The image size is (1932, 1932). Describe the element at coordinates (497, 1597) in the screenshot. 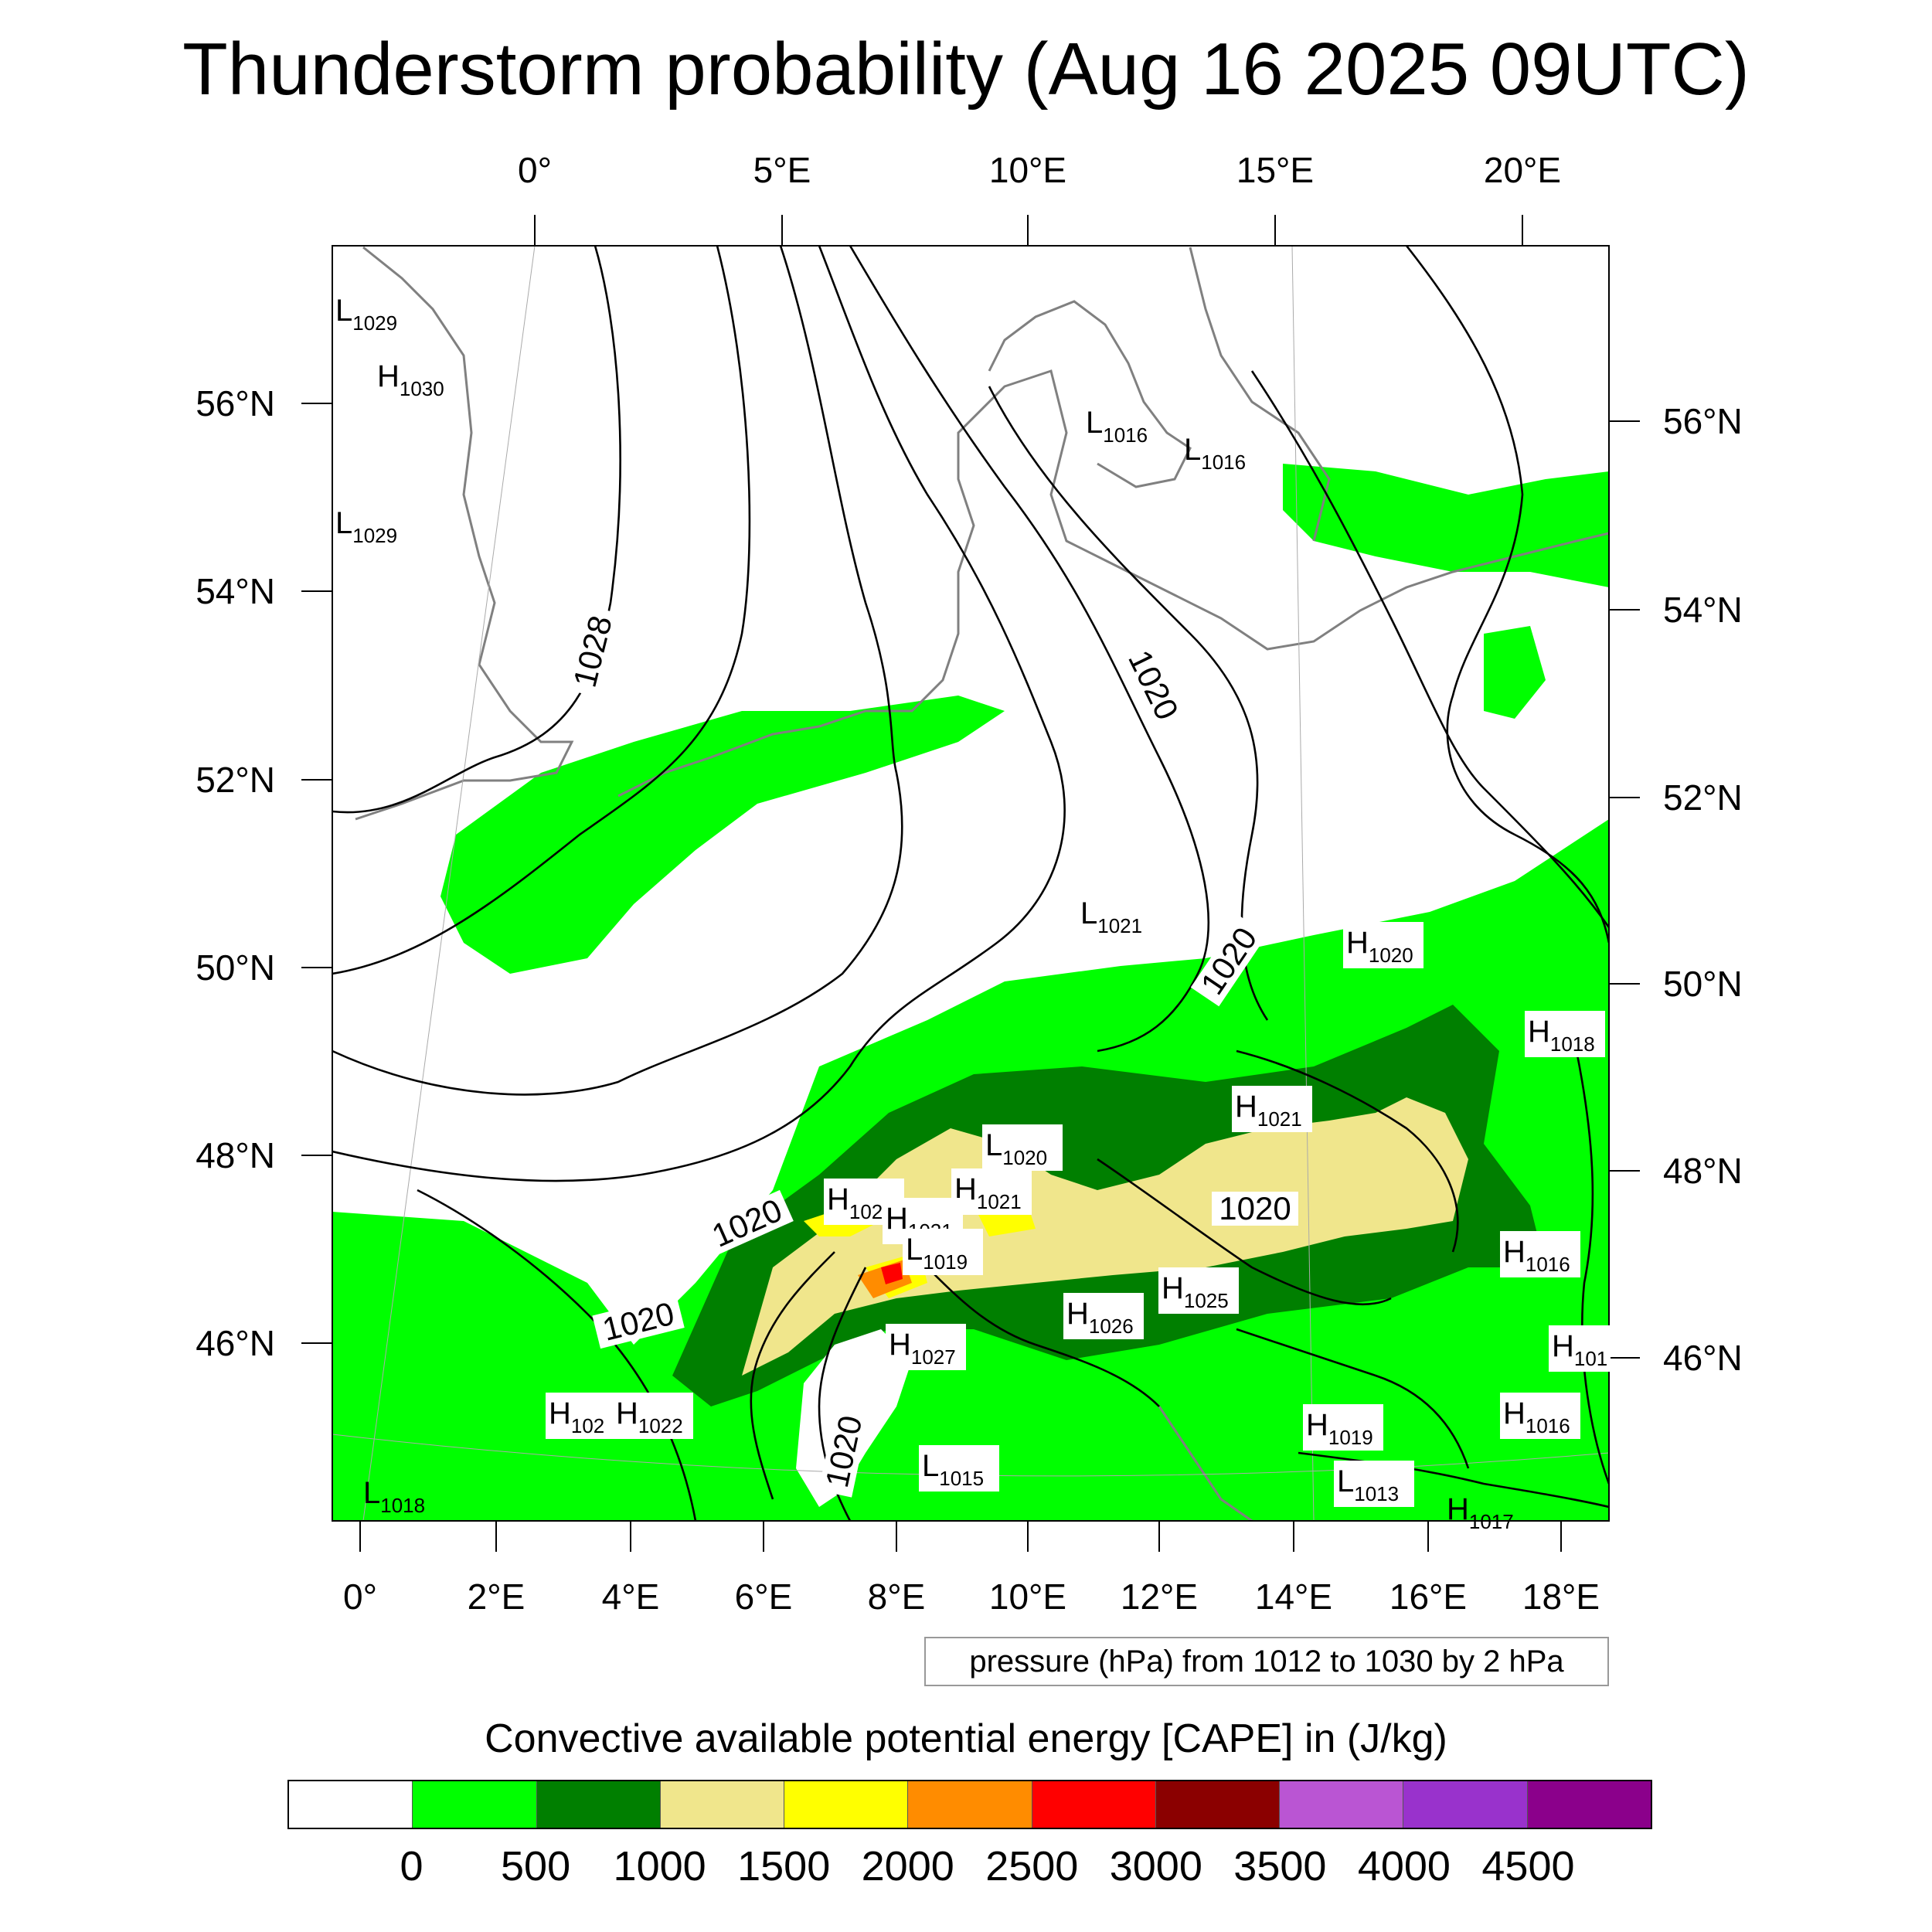

I see `bottom-lon-label: 2°E` at that location.